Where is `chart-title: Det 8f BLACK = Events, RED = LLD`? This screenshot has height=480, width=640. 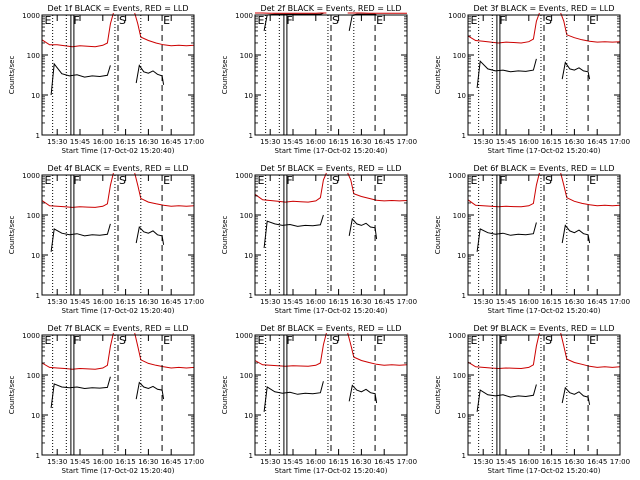
chart-title: Det 8f BLACK = Events, RED = LLD is located at coordinates (330, 328).